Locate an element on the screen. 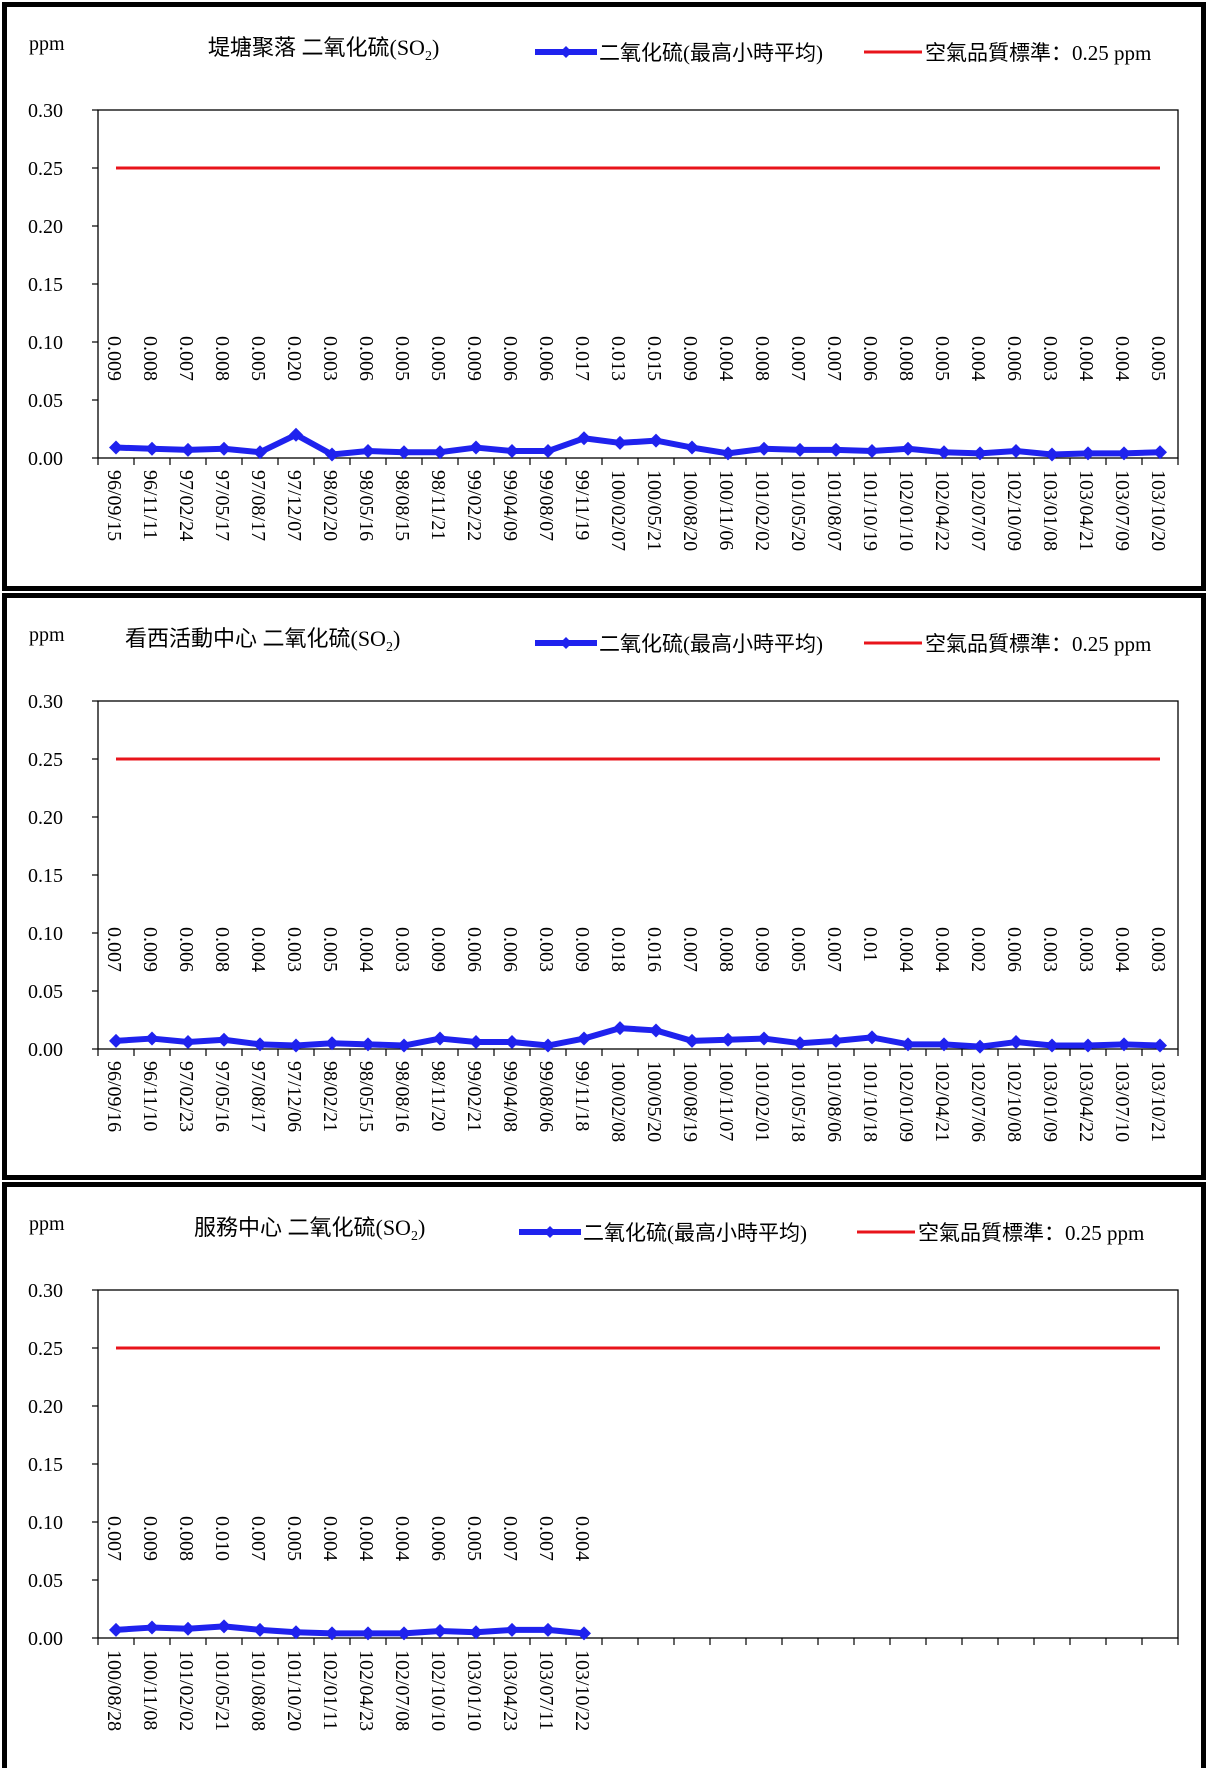 Image resolution: width=1209 pixels, height=1773 pixels. x-tick-label: 100/08/20 is located at coordinates (690, 510).